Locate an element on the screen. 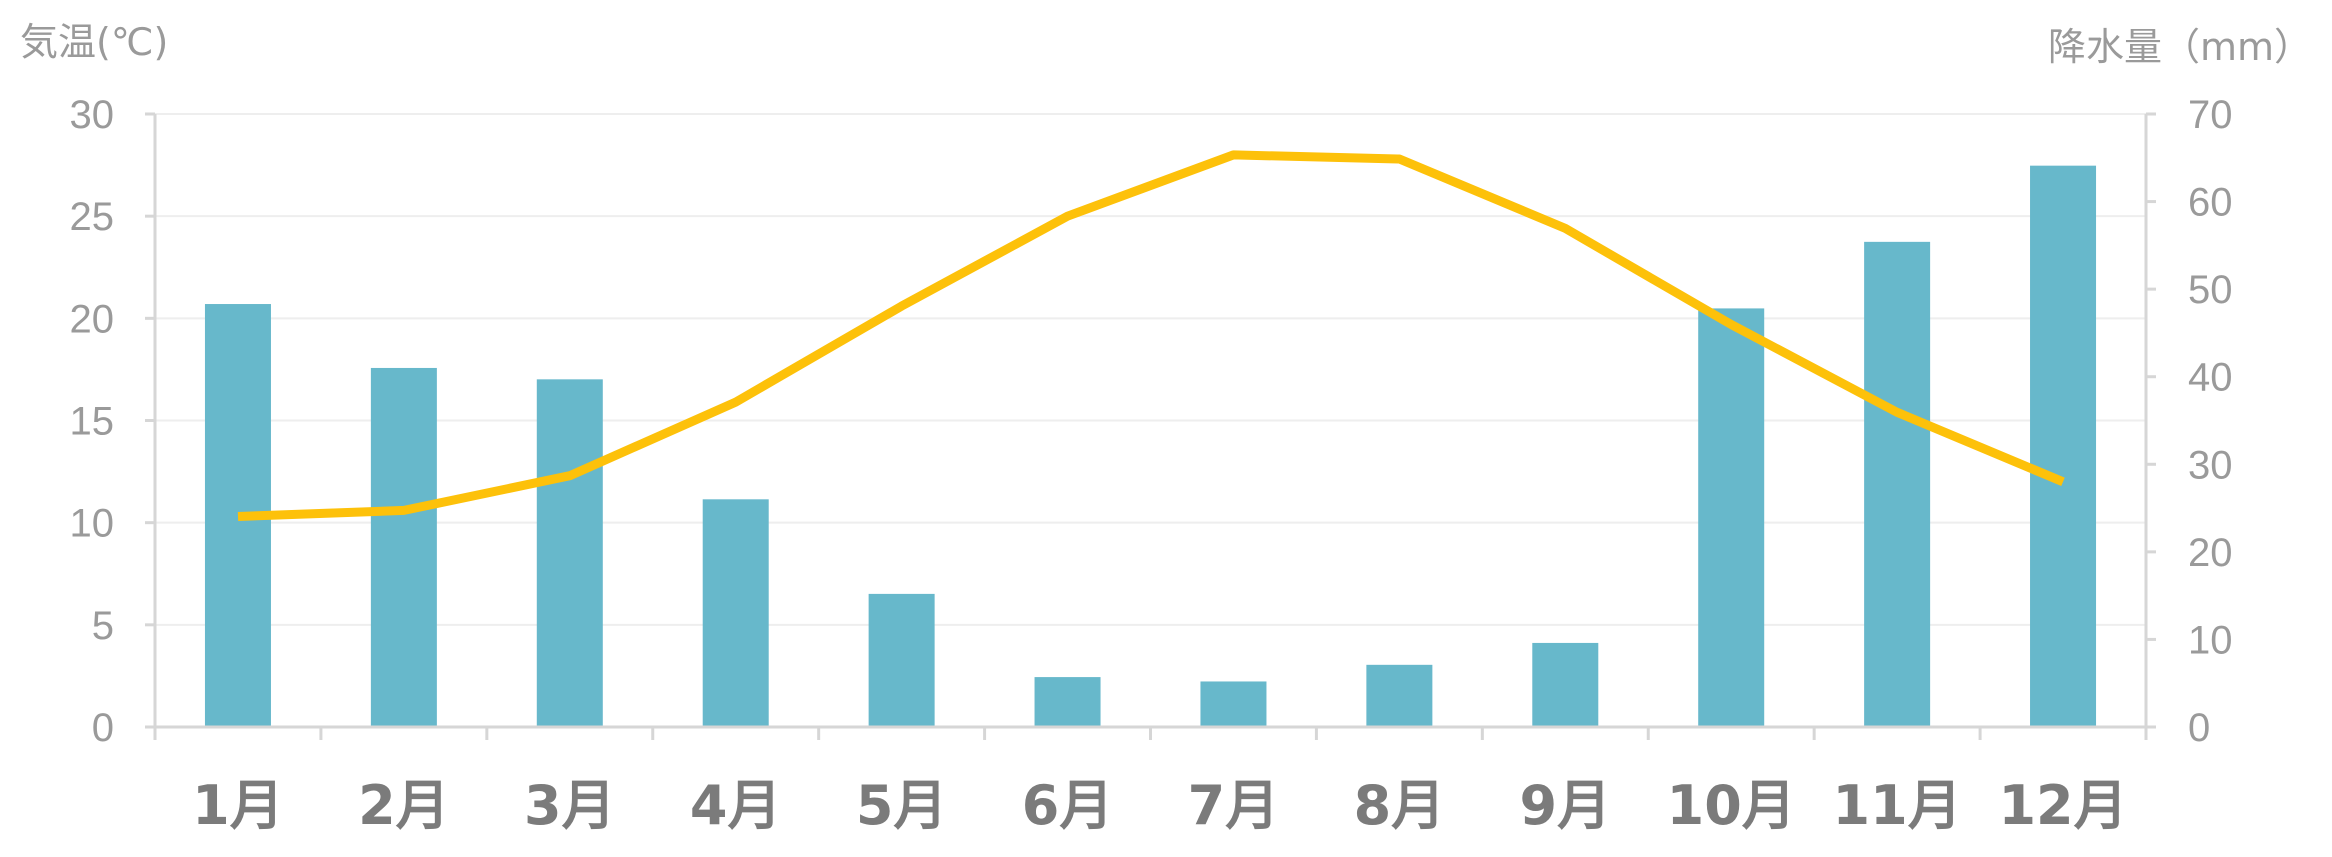  left-tick-label: 0 is located at coordinates (103, 728).